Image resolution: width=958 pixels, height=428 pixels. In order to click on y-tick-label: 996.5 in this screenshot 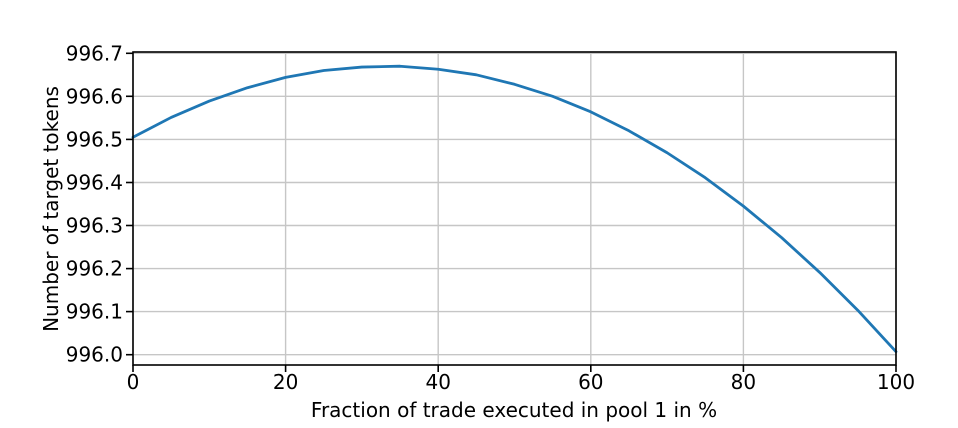, I will do `click(94, 139)`.